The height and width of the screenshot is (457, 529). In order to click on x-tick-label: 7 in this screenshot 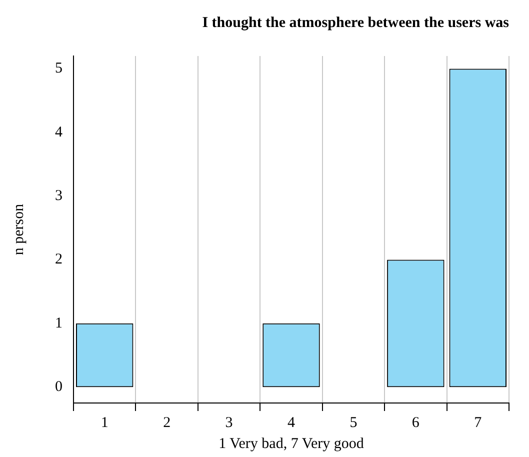, I will do `click(478, 422)`.